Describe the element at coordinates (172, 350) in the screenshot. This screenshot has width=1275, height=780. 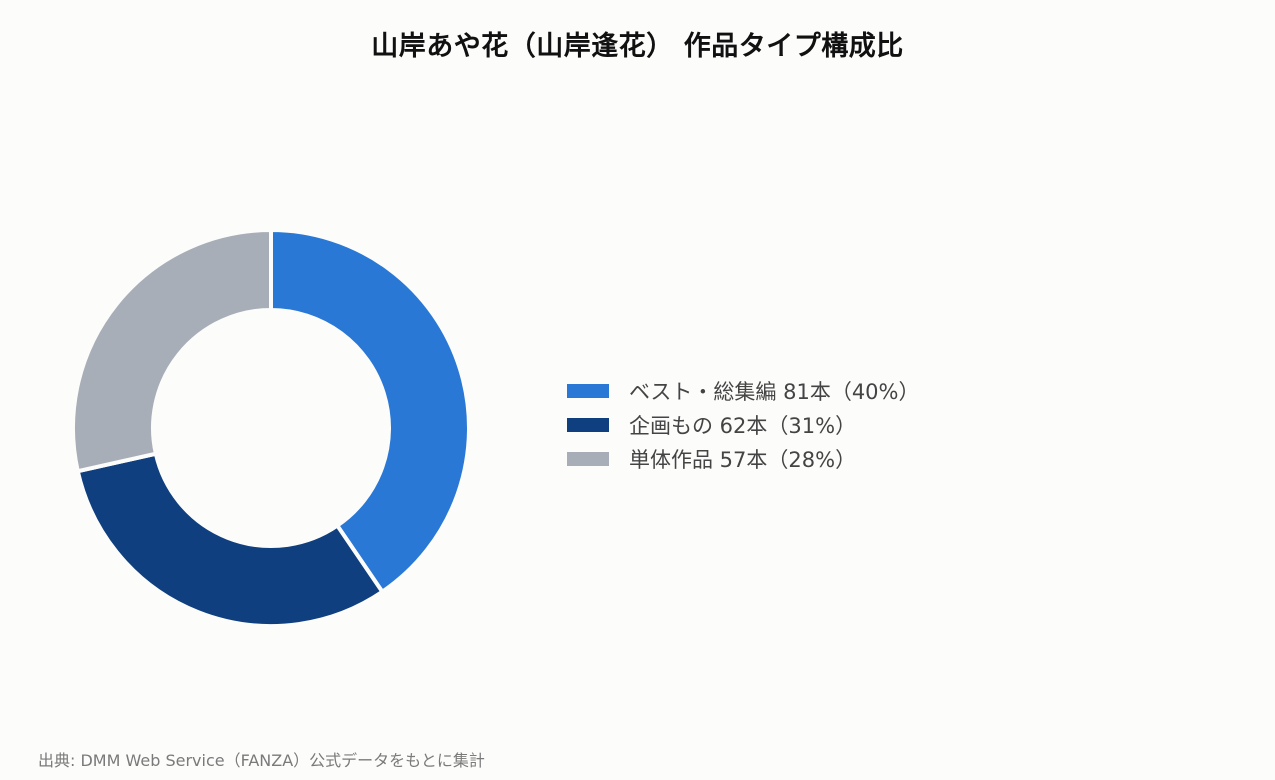
I see `donut-slice-tantai` at that location.